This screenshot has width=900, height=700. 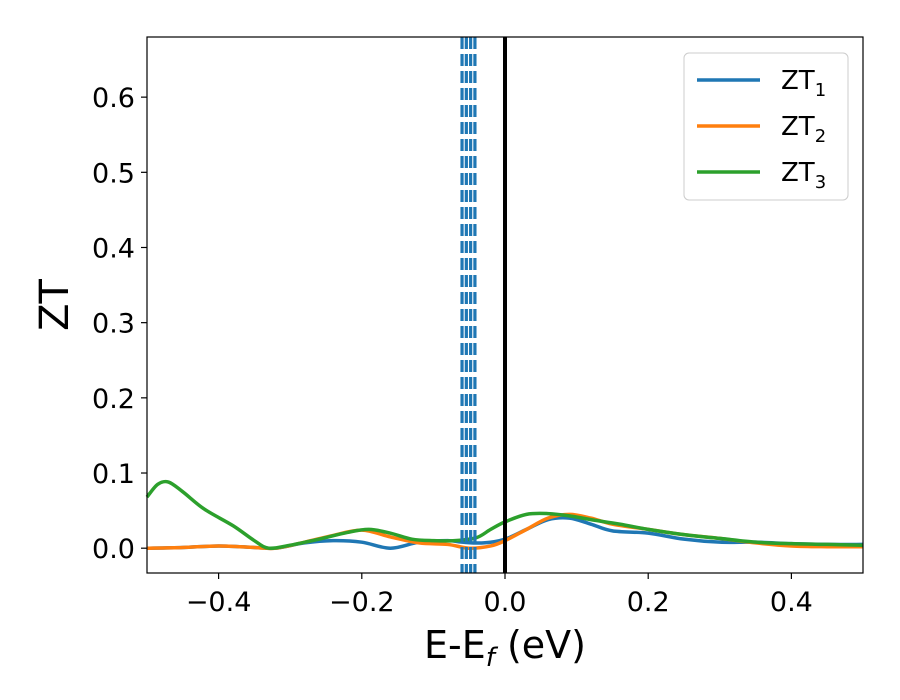 I want to click on y-tick-label: 0.3, so click(x=113, y=324).